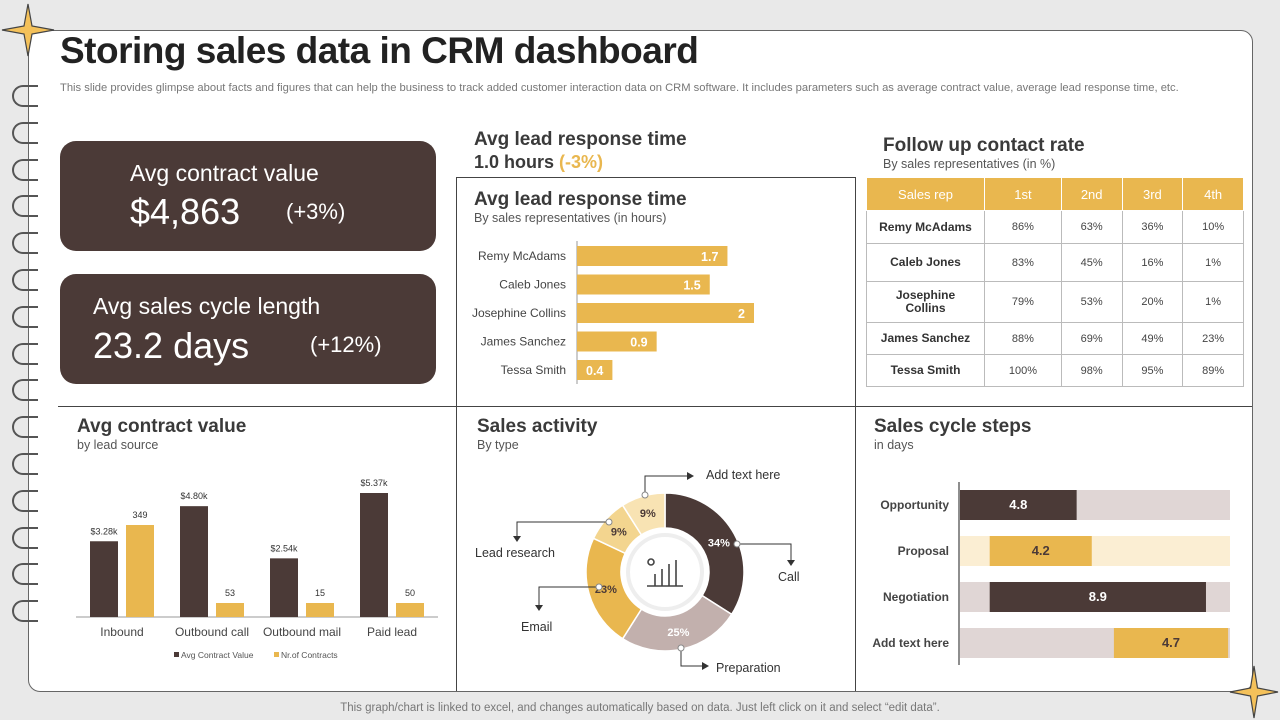  Describe the element at coordinates (638, 343) in the screenshot. I see `data-label: 0.9` at that location.